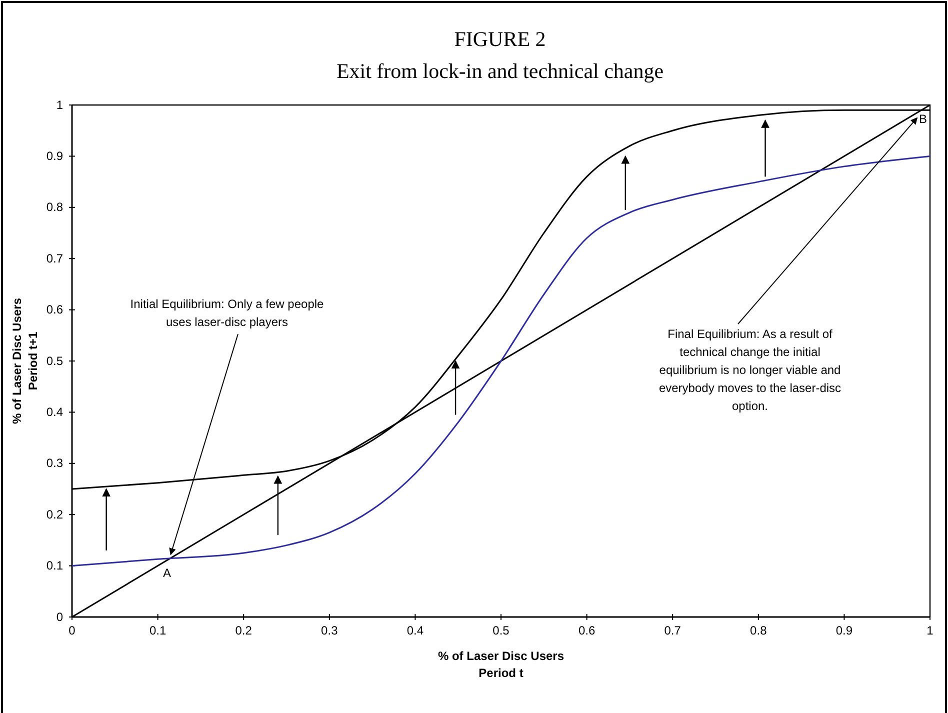 The width and height of the screenshot is (948, 713). What do you see at coordinates (55, 207) in the screenshot?
I see `y-tick-label: 0.8` at bounding box center [55, 207].